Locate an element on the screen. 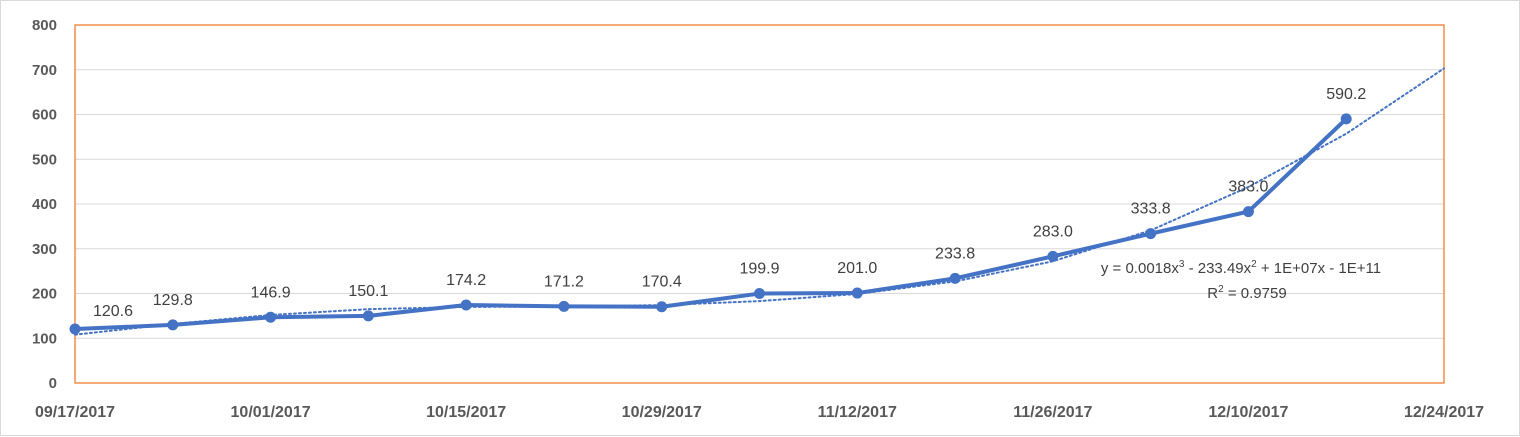 This screenshot has height=437, width=1520. r2-value: = 0.9759 is located at coordinates (1255, 293).